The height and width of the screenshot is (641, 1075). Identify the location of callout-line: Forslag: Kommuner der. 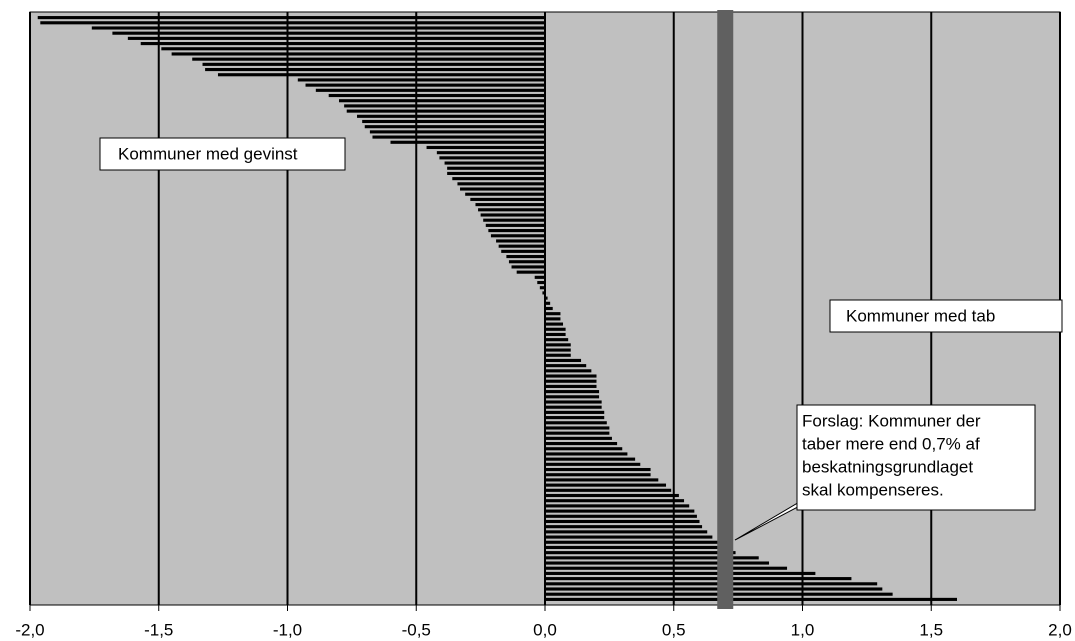
(891, 420).